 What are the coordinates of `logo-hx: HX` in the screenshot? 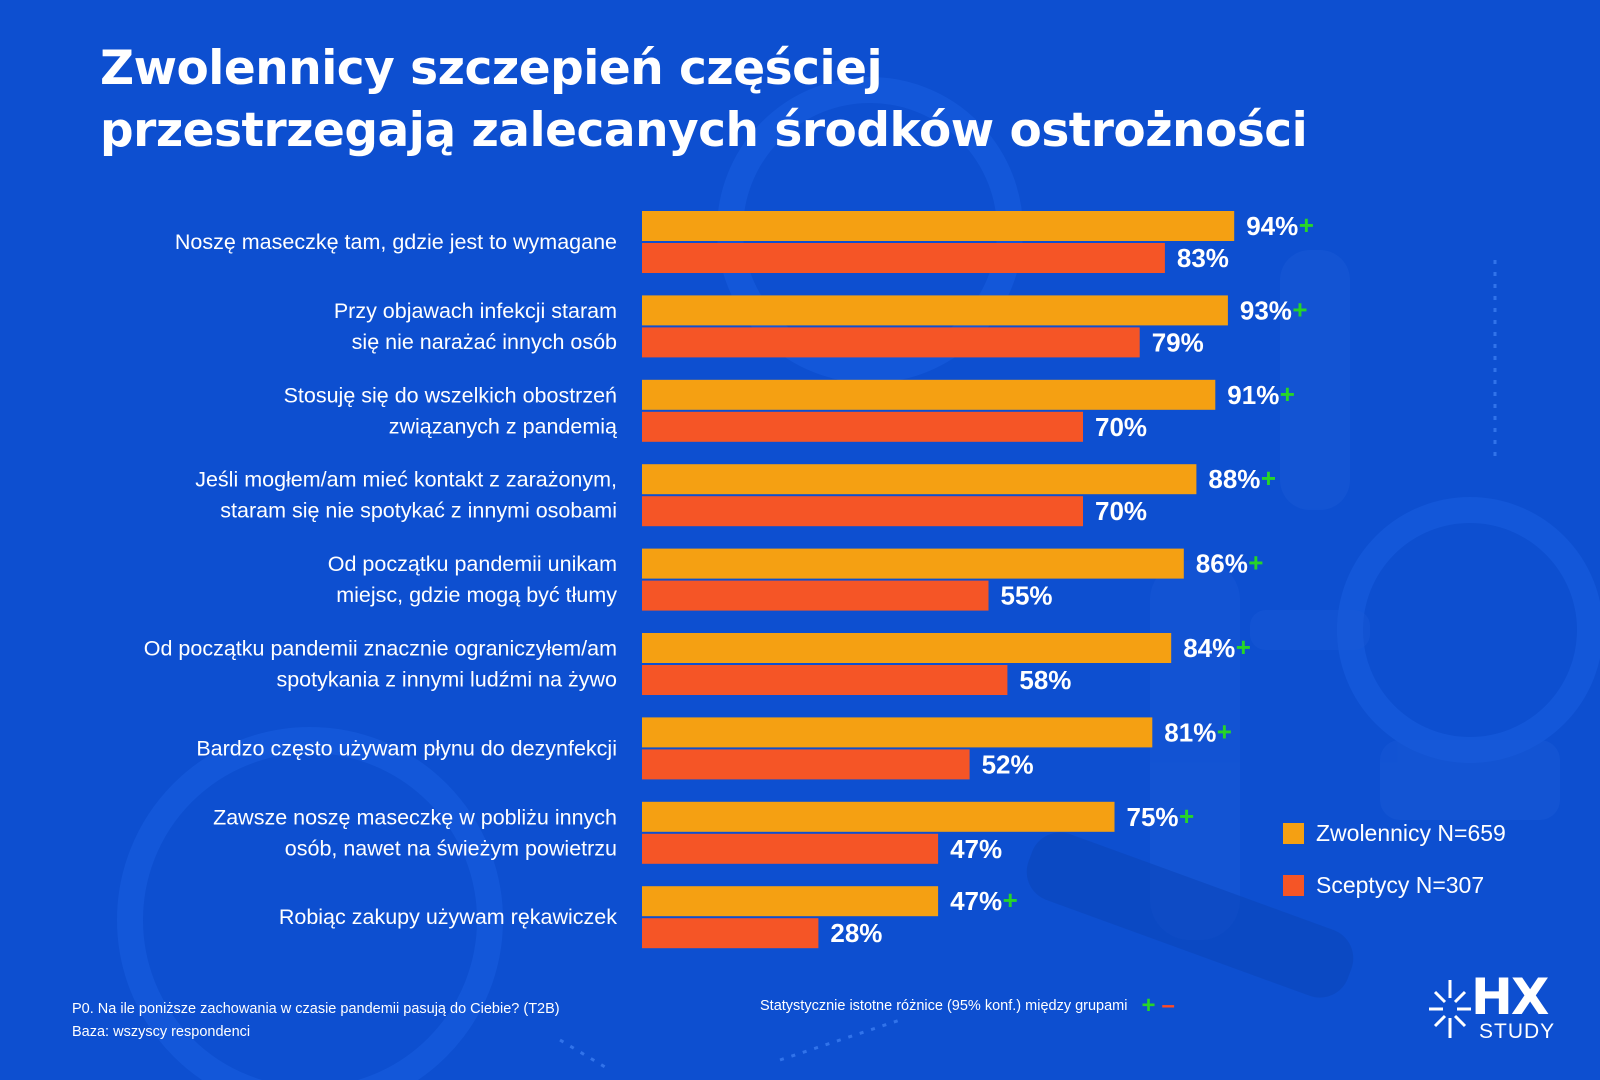 It's located at (1510, 997).